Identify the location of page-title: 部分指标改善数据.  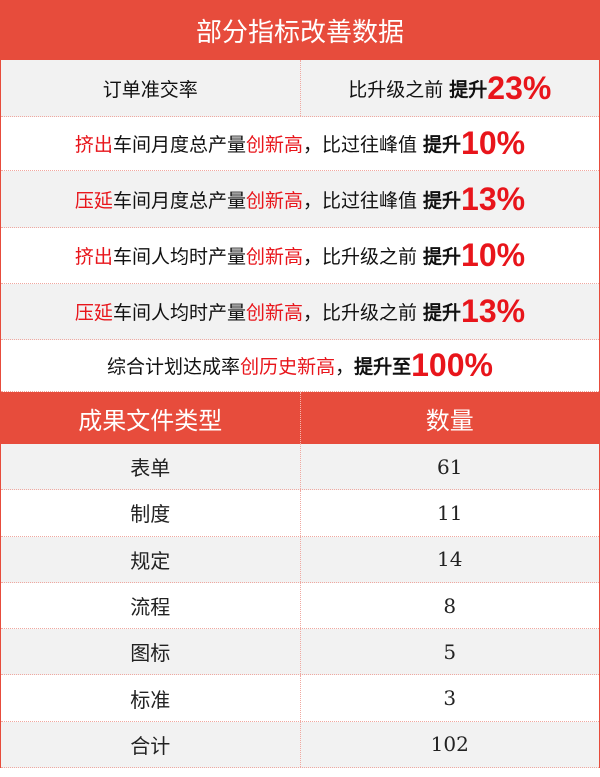
(300, 30).